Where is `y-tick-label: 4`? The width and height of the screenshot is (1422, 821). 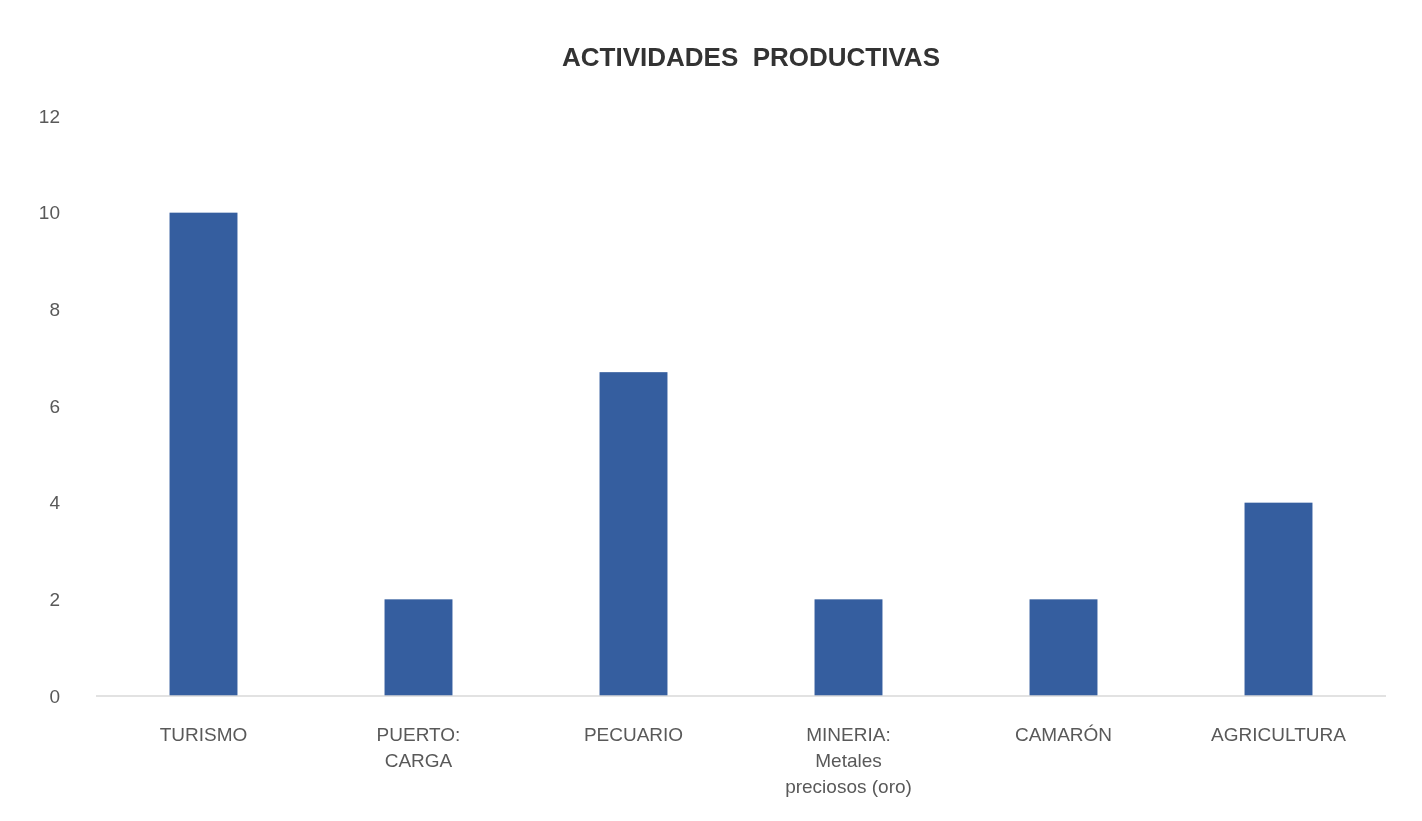
y-tick-label: 4 is located at coordinates (55, 503).